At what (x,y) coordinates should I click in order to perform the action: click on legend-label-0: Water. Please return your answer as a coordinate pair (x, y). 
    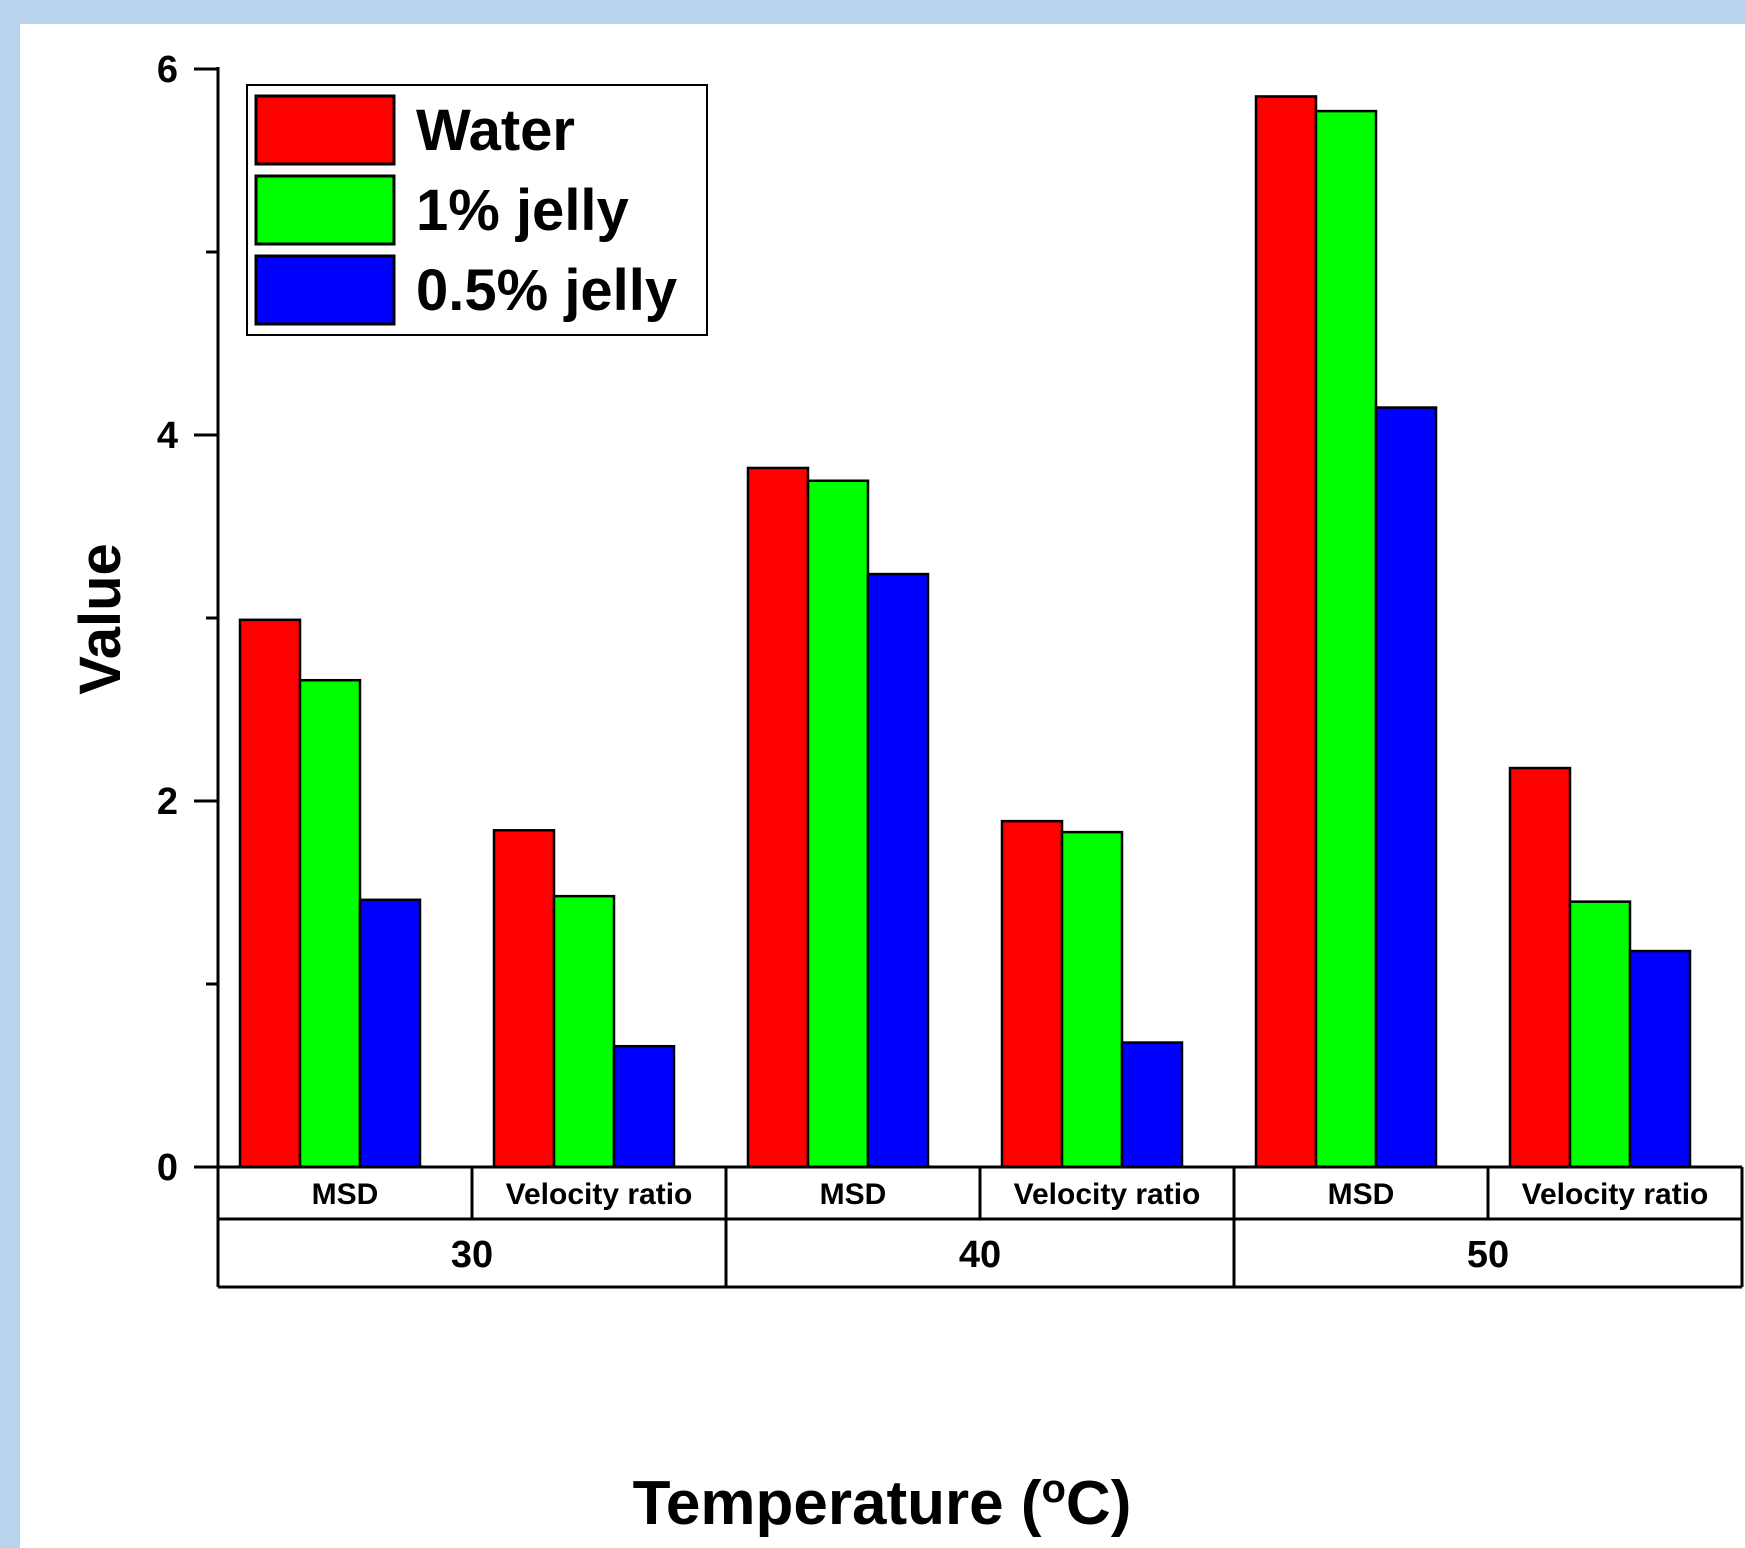
    Looking at the image, I should click on (495, 130).